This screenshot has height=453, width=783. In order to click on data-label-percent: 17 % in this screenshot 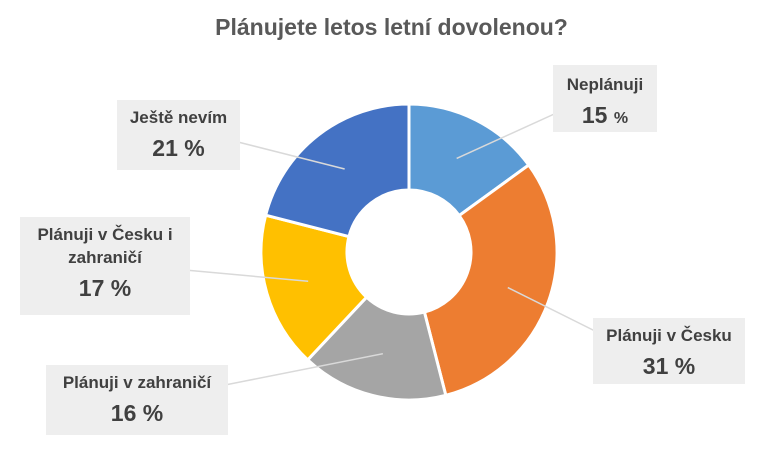, I will do `click(105, 288)`.